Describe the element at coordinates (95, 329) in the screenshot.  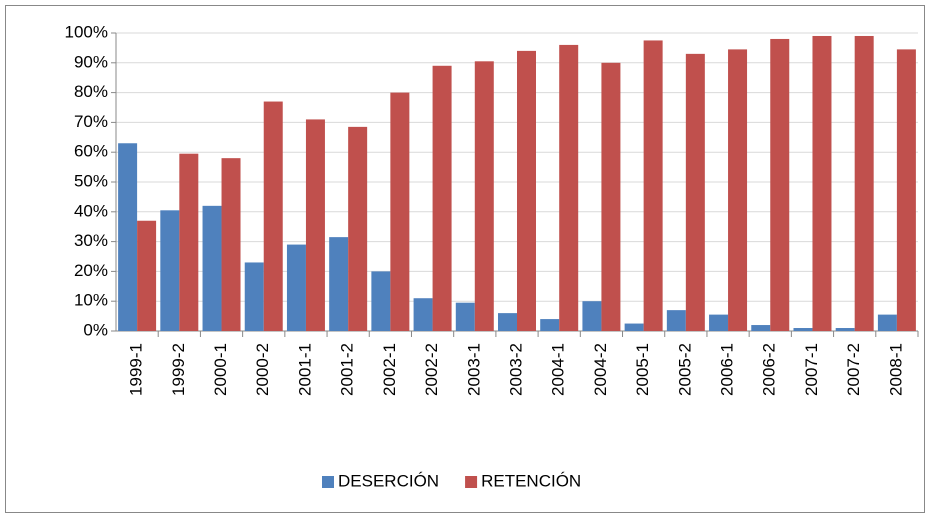
I see `y-tick-label: 0%` at that location.